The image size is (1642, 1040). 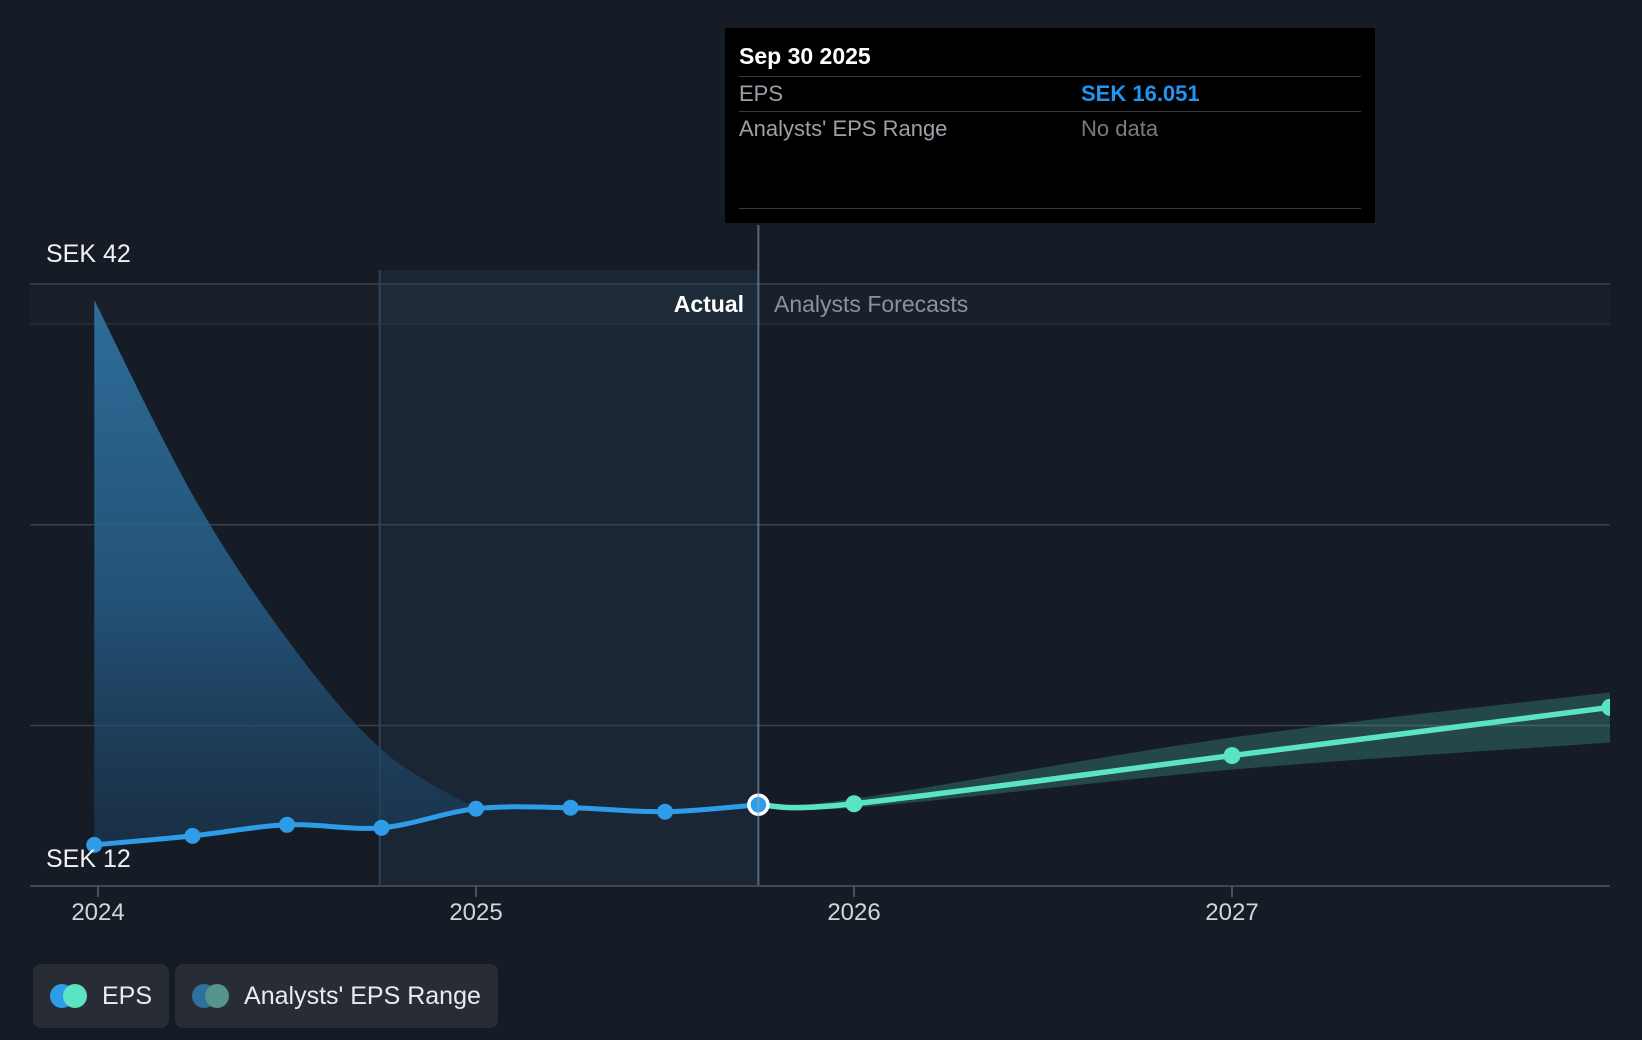 I want to click on chart-legend: EPS Analysts' EPS Range, so click(x=265, y=996).